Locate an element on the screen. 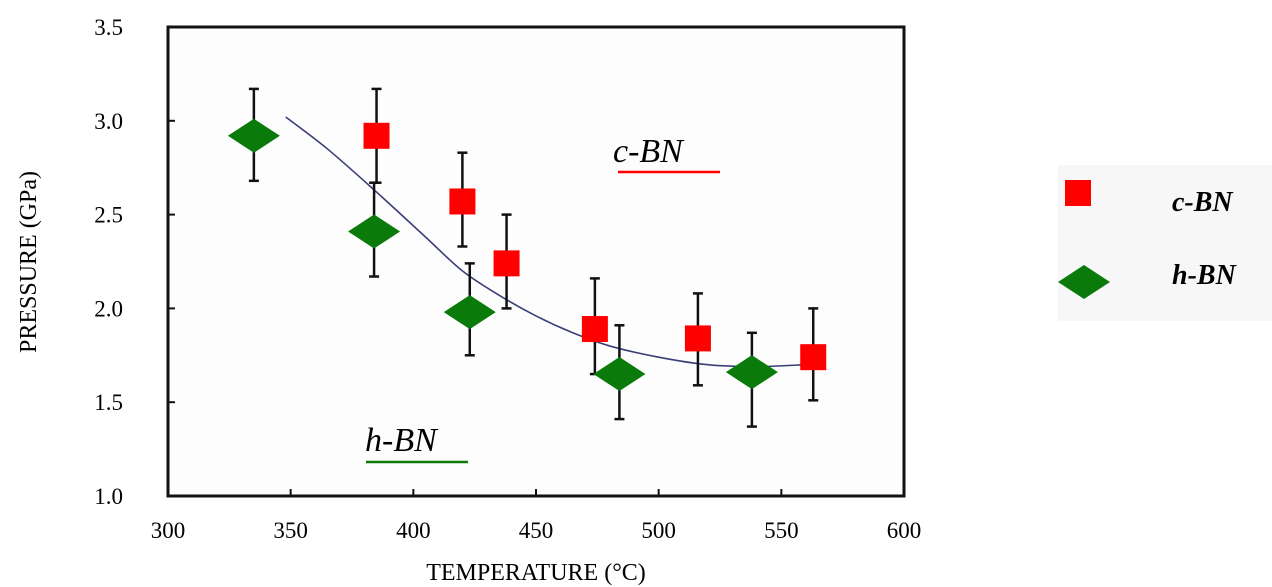 The height and width of the screenshot is (587, 1272). x-axis-title: TEMPERATURE (°C) is located at coordinates (536, 573).